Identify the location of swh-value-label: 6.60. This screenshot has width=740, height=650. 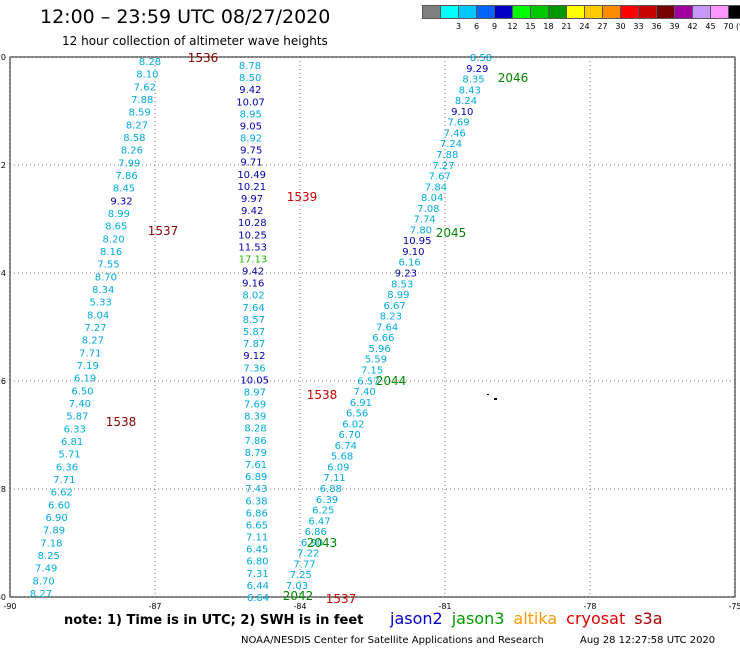
(59, 505).